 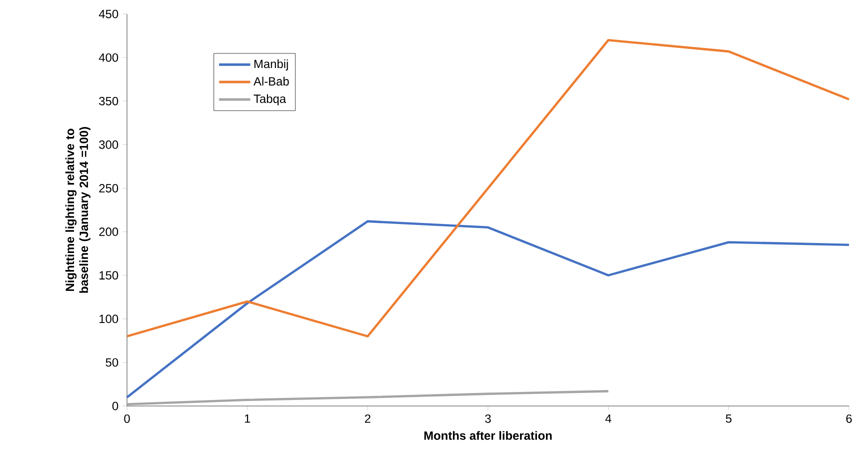 I want to click on x-tick-label: 3, so click(x=488, y=418).